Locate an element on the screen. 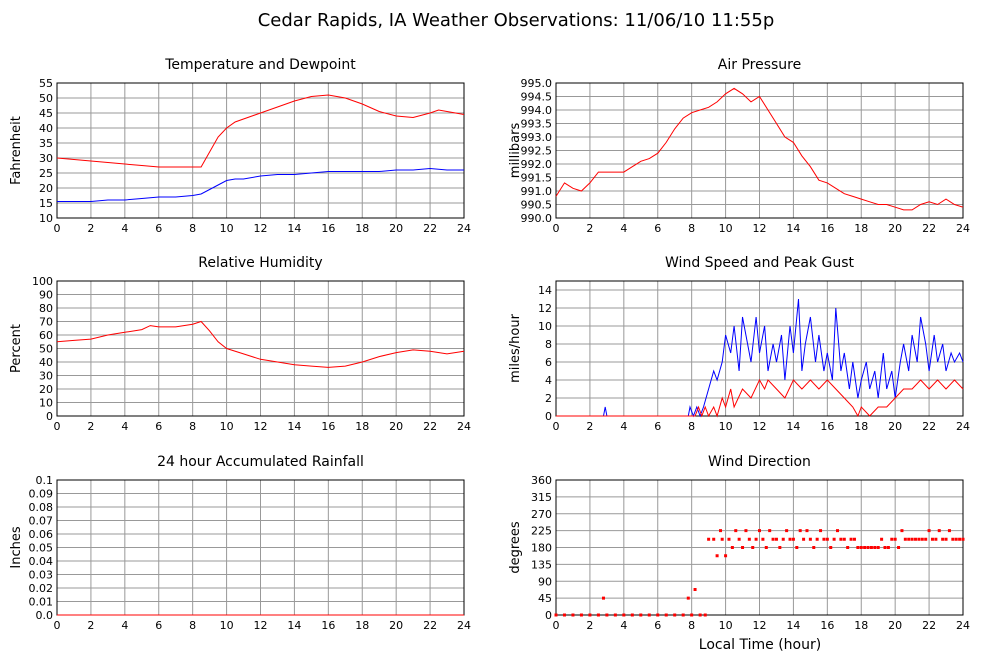 The width and height of the screenshot is (999, 659). y-tick-label: 0.09 is located at coordinates (41, 494).